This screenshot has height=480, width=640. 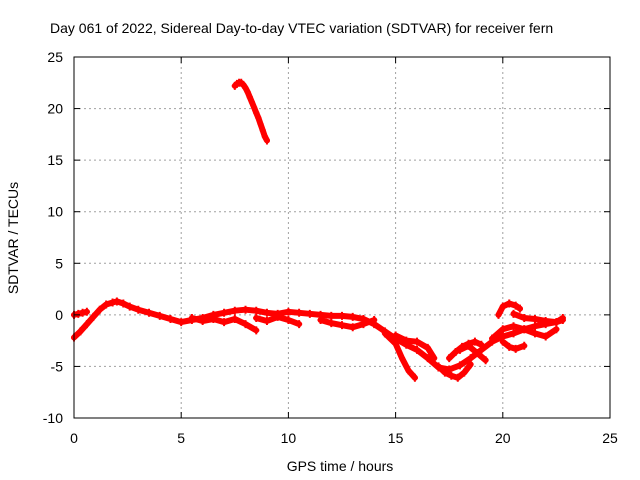 What do you see at coordinates (74, 438) in the screenshot?
I see `x-tick-label: 0` at bounding box center [74, 438].